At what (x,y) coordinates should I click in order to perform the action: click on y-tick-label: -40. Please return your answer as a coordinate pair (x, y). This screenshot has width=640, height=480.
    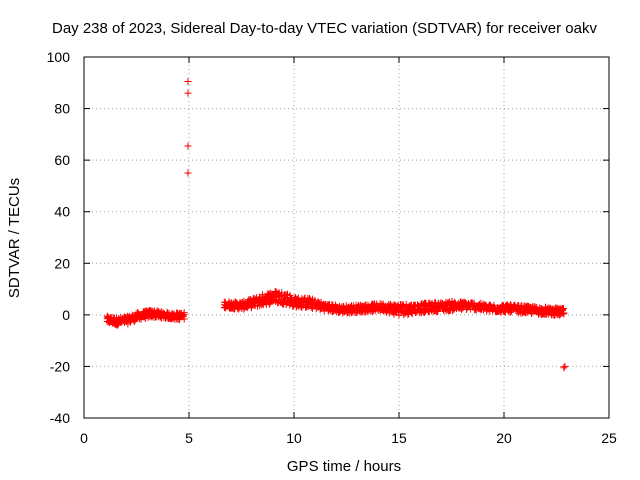
    Looking at the image, I should click on (60, 418).